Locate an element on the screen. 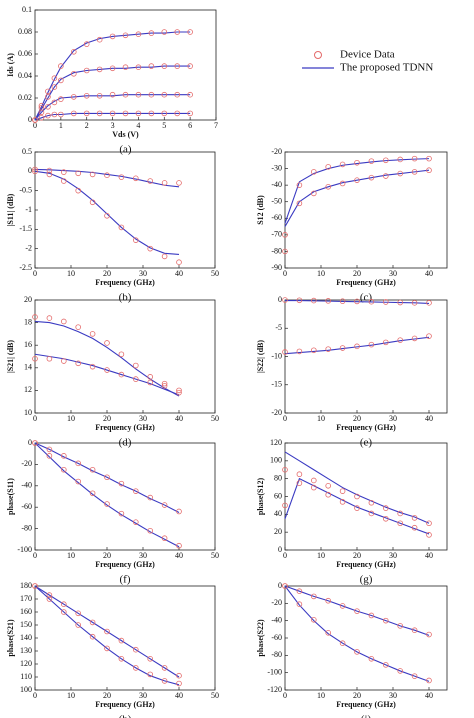  y-axis-label: phase(S21) is located at coordinates (10, 638).